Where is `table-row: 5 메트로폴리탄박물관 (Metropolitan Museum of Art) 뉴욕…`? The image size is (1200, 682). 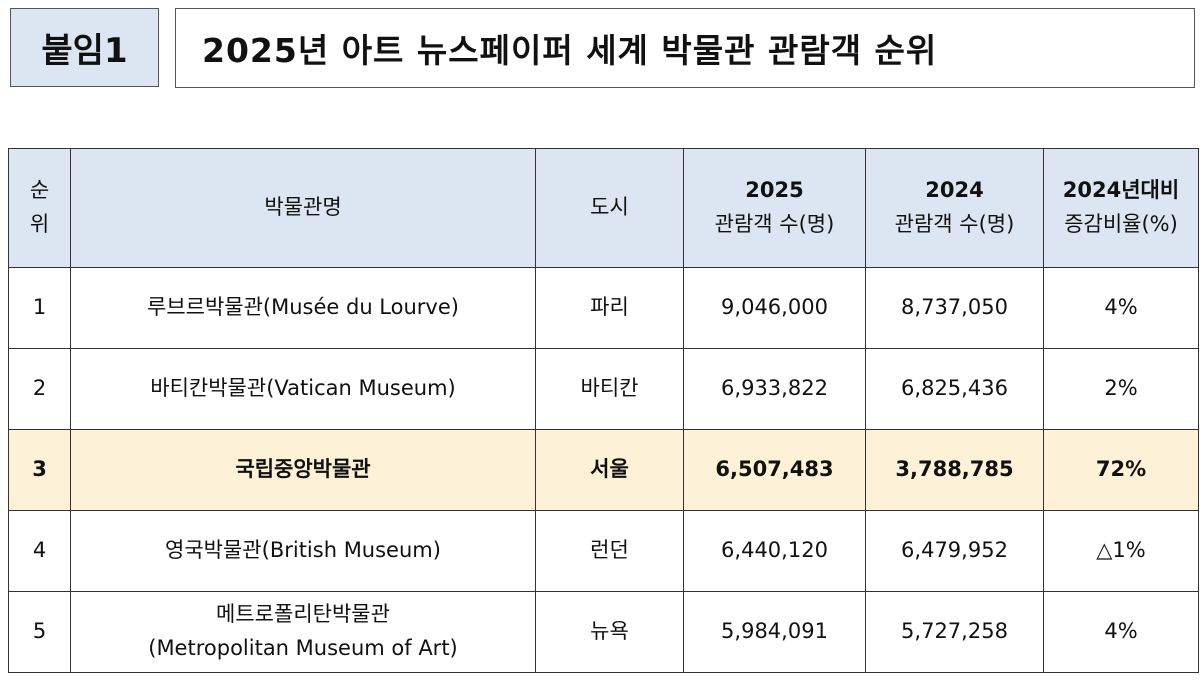 table-row: 5 메트로폴리탄박물관 (Metropolitan Museum of Art) 뉴욕… is located at coordinates (603, 632).